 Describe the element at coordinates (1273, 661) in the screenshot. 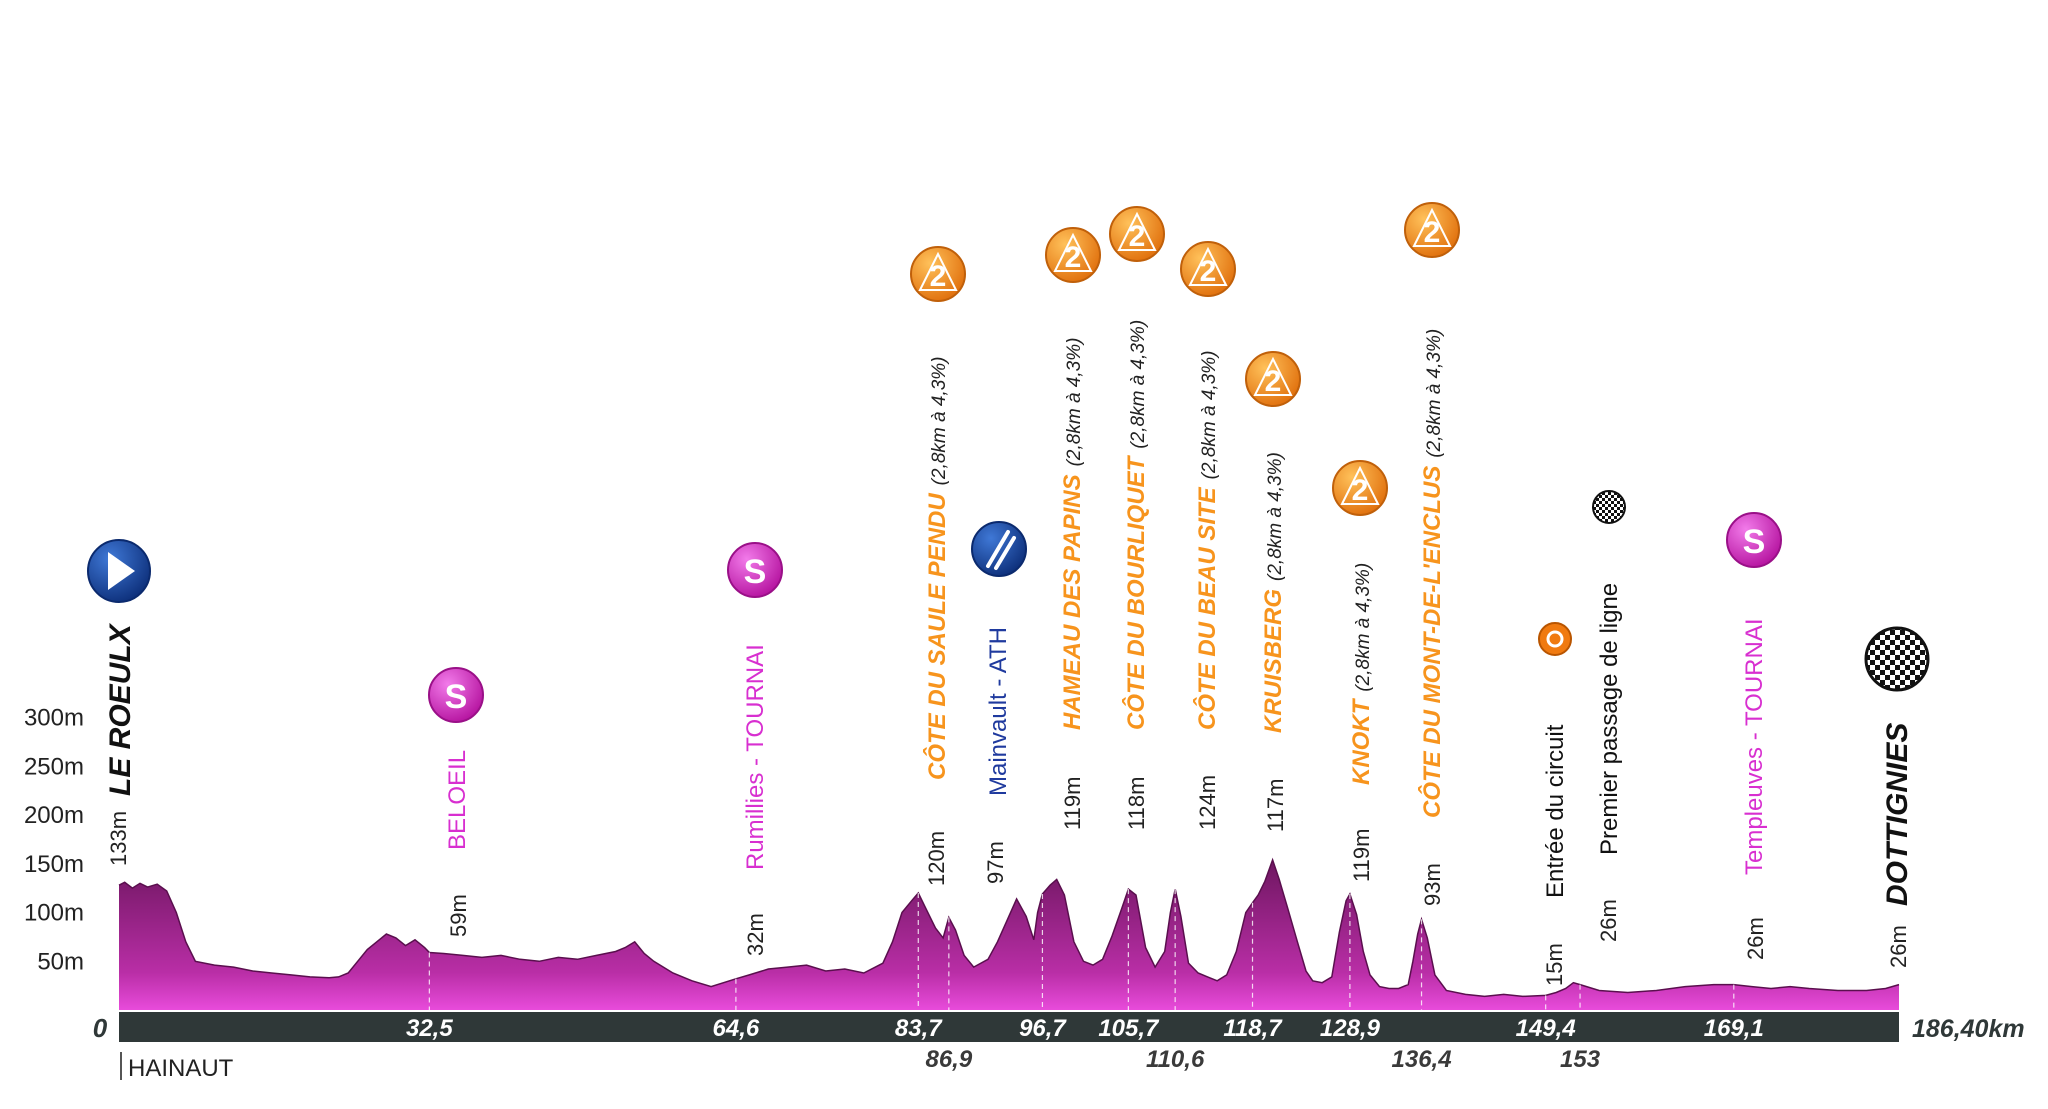

I see `climb-name: KRUISBERG` at that location.